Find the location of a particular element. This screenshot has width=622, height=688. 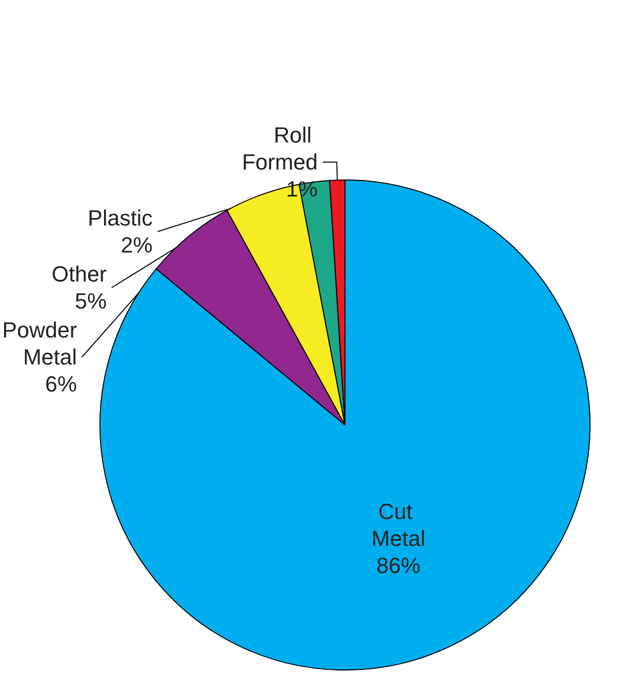

slice-label: Roll Formed is located at coordinates (280, 148).